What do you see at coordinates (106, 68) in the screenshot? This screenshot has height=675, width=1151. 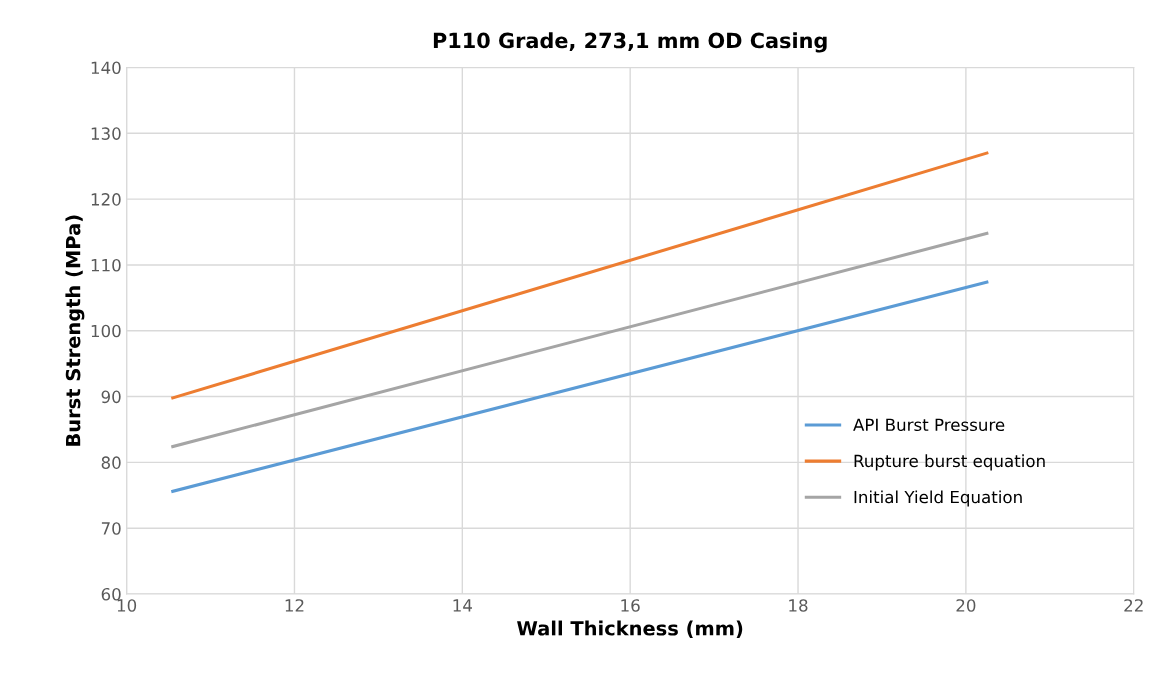 I see `y-tick-label: 140` at bounding box center [106, 68].